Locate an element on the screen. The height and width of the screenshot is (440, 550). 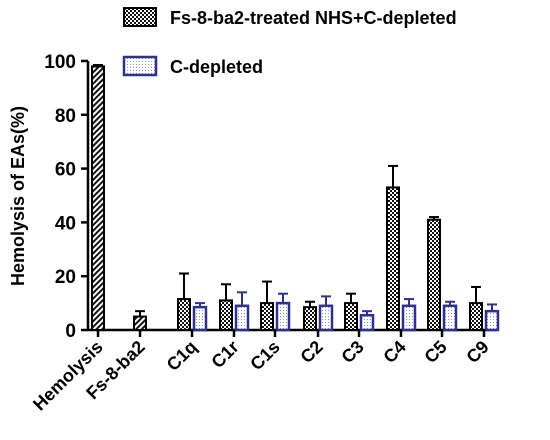
y-tick-label: 0 is located at coordinates (70, 331).